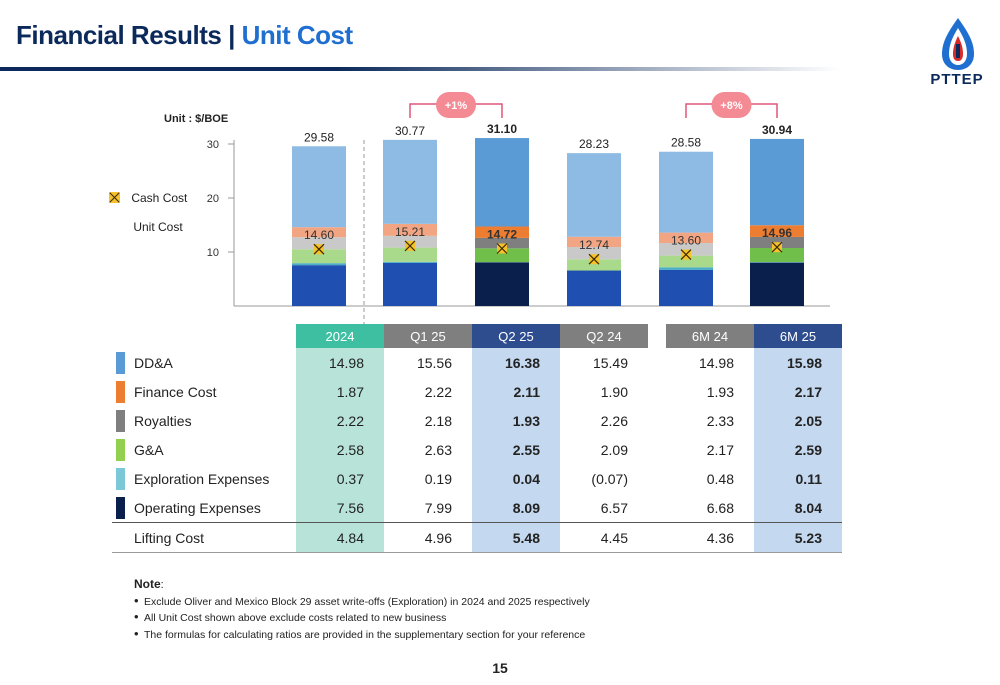  Describe the element at coordinates (456, 105) in the screenshot. I see `comparison-badge` at that location.